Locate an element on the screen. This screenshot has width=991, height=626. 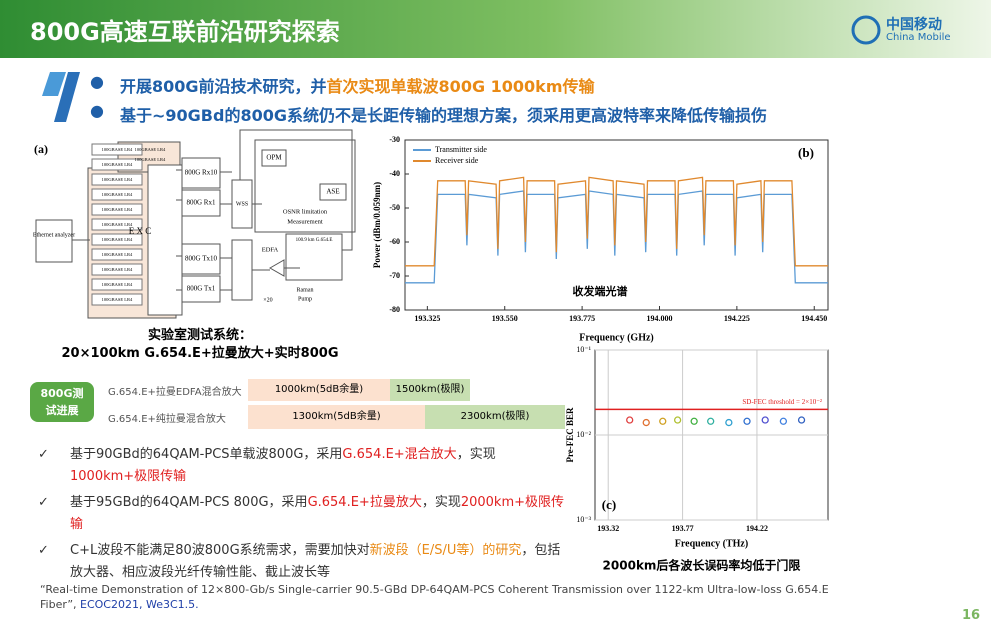
diagram-label: E X C is located at coordinates (140, 231).